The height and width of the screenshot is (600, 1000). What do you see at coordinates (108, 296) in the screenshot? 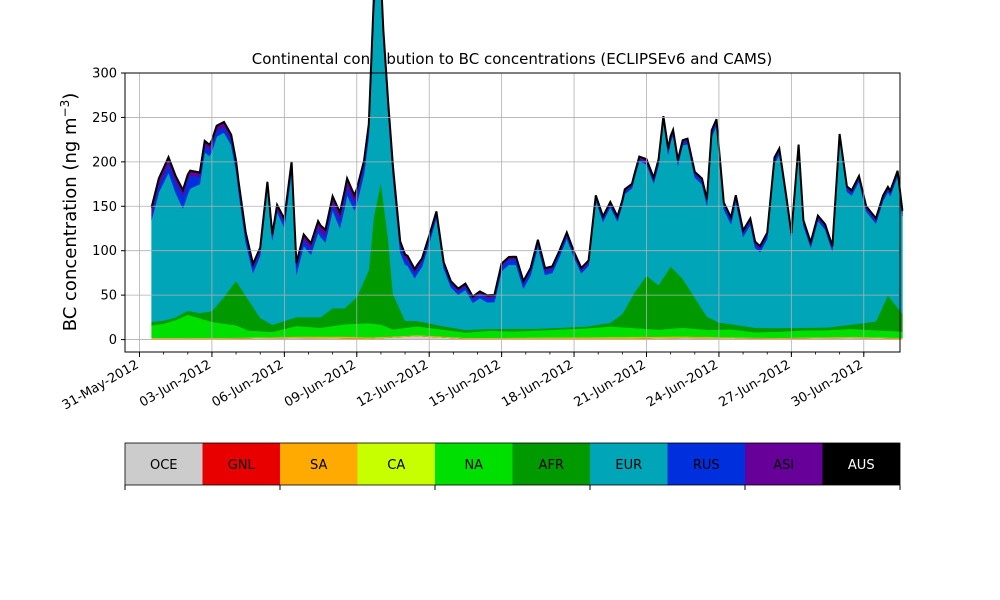
I see `y-tick-label: 50` at bounding box center [108, 296].